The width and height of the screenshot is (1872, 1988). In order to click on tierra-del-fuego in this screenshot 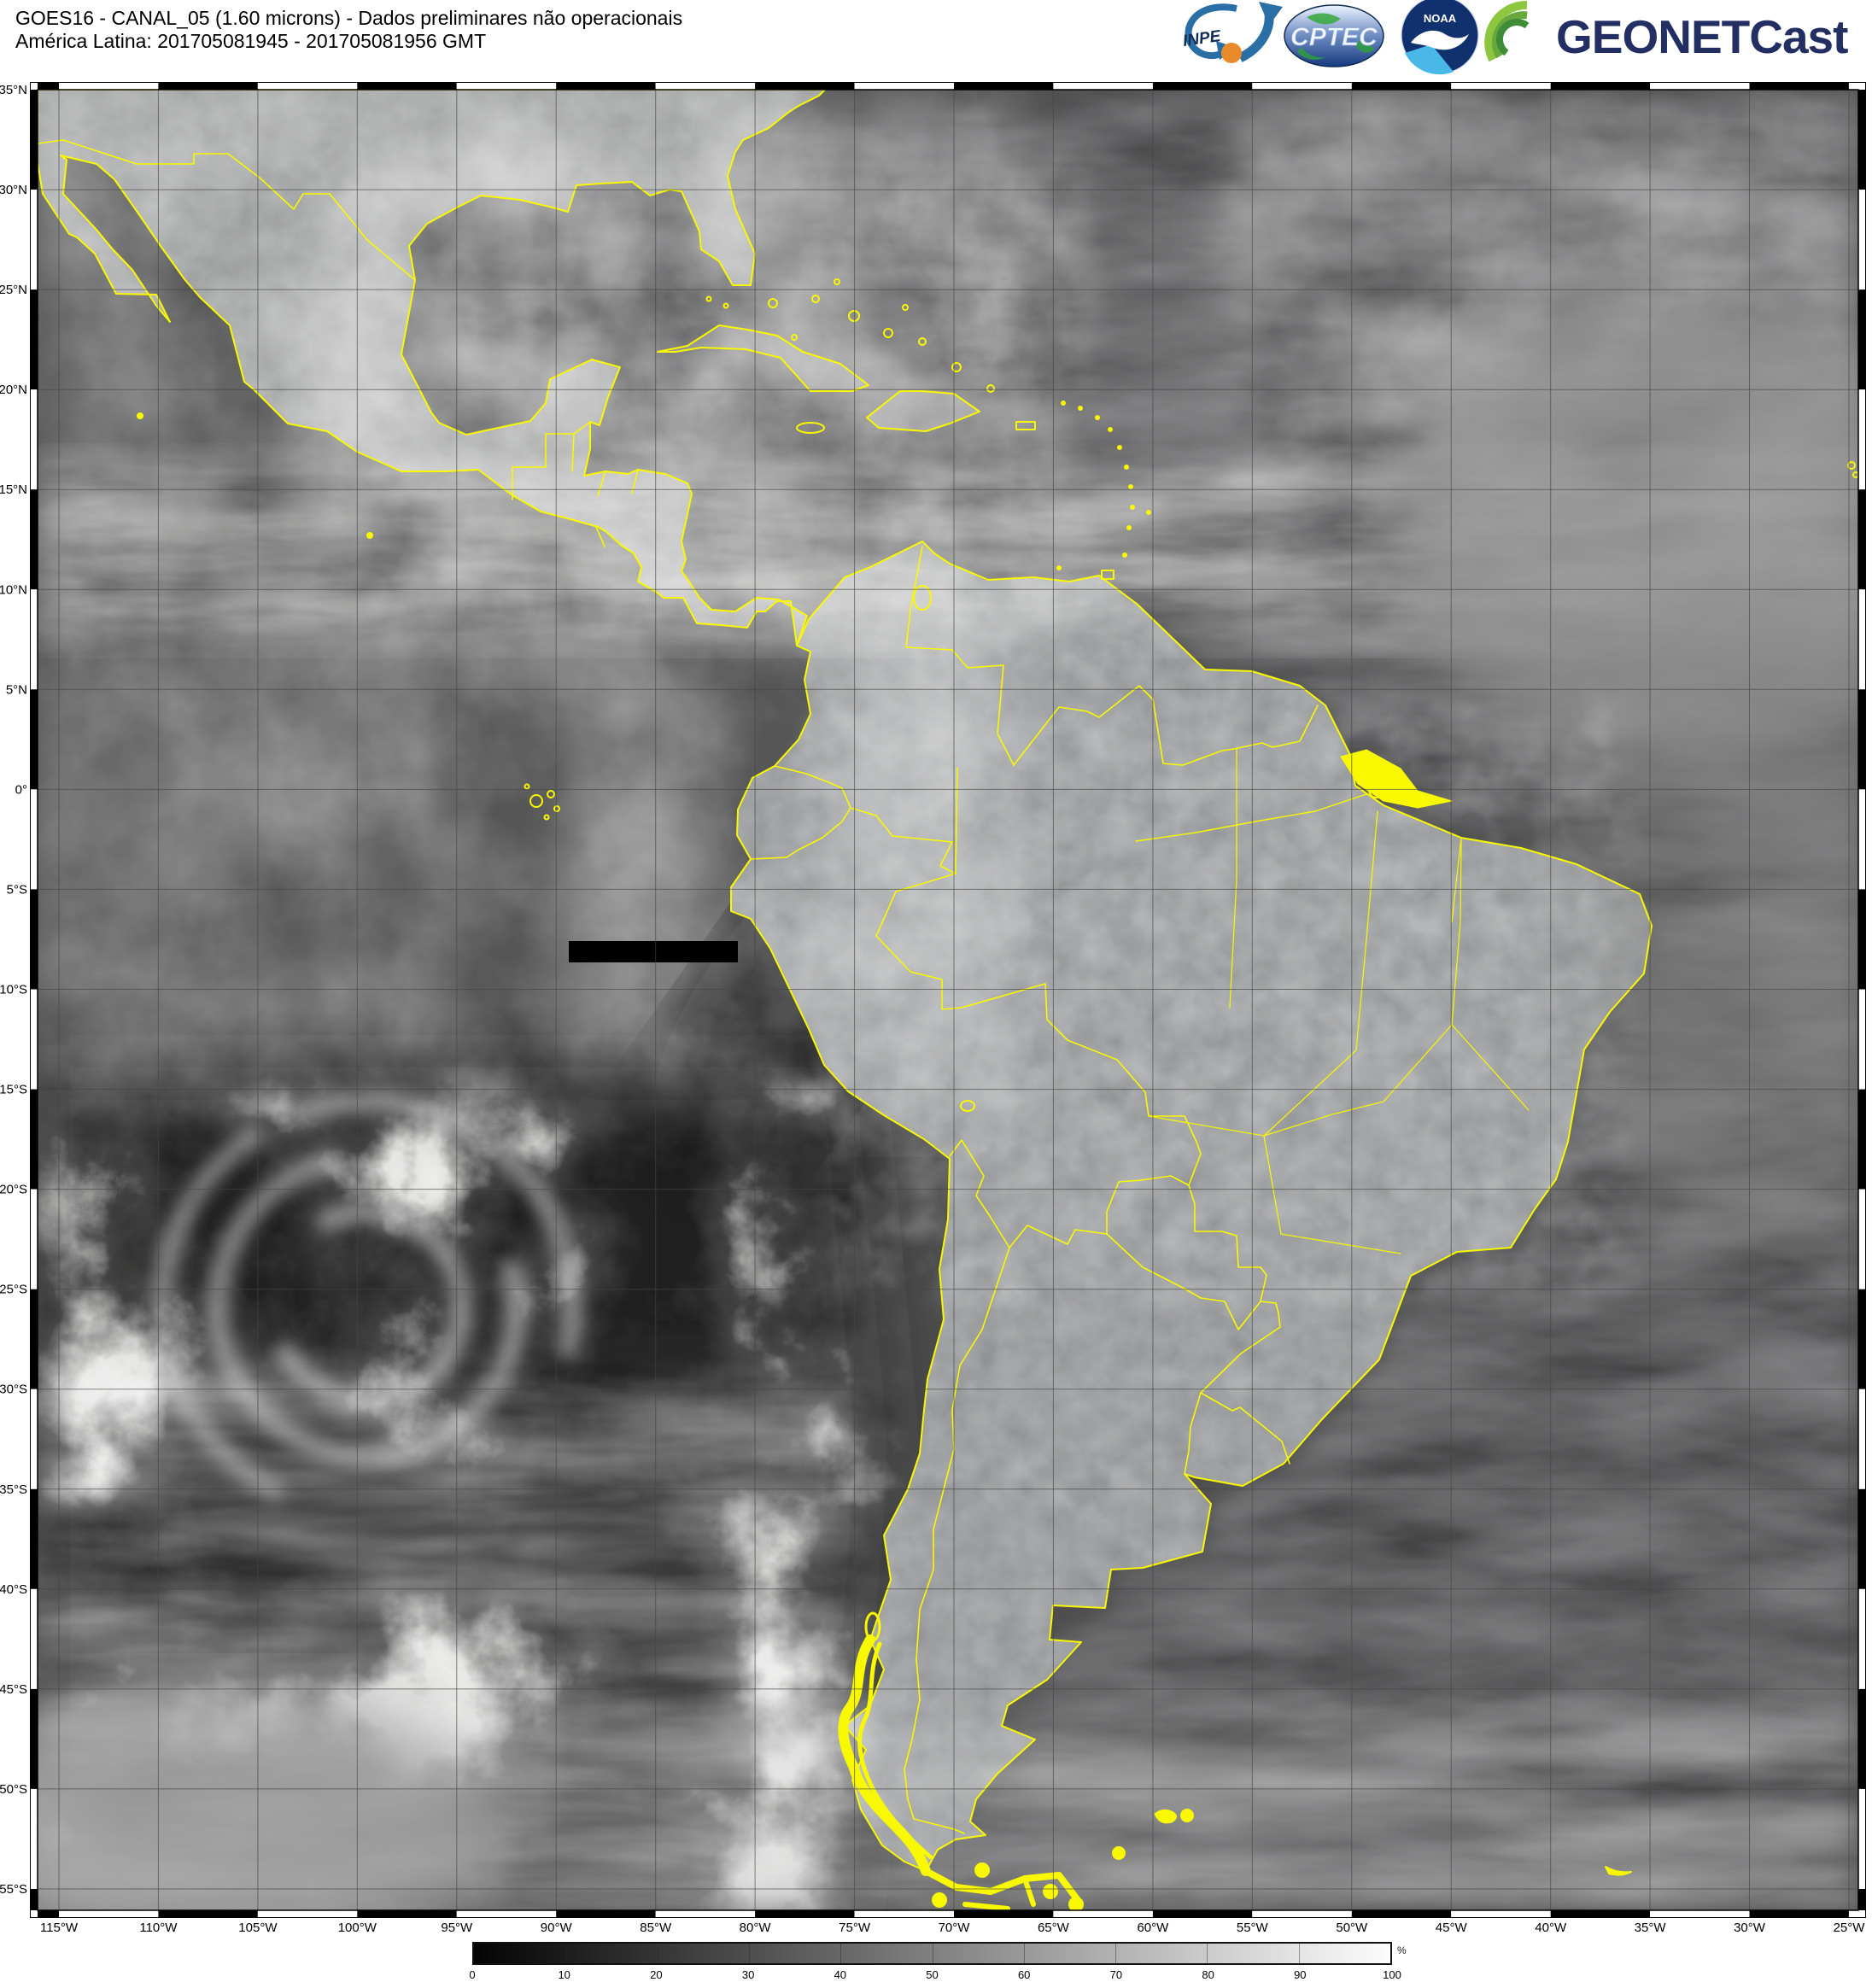, I will do `click(1024, 1878)`.